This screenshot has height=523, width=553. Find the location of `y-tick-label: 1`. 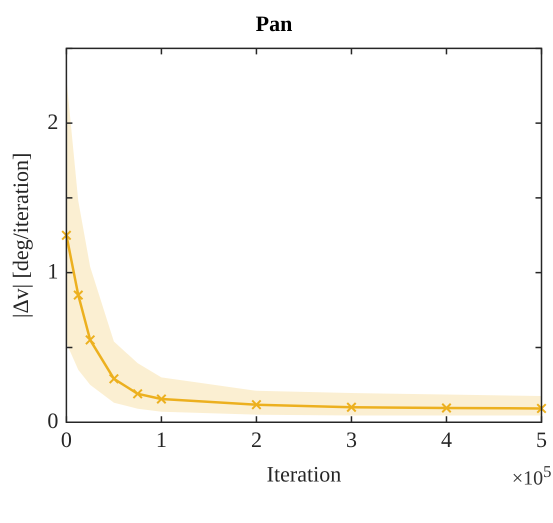

y-tick-label: 1 is located at coordinates (52, 271).